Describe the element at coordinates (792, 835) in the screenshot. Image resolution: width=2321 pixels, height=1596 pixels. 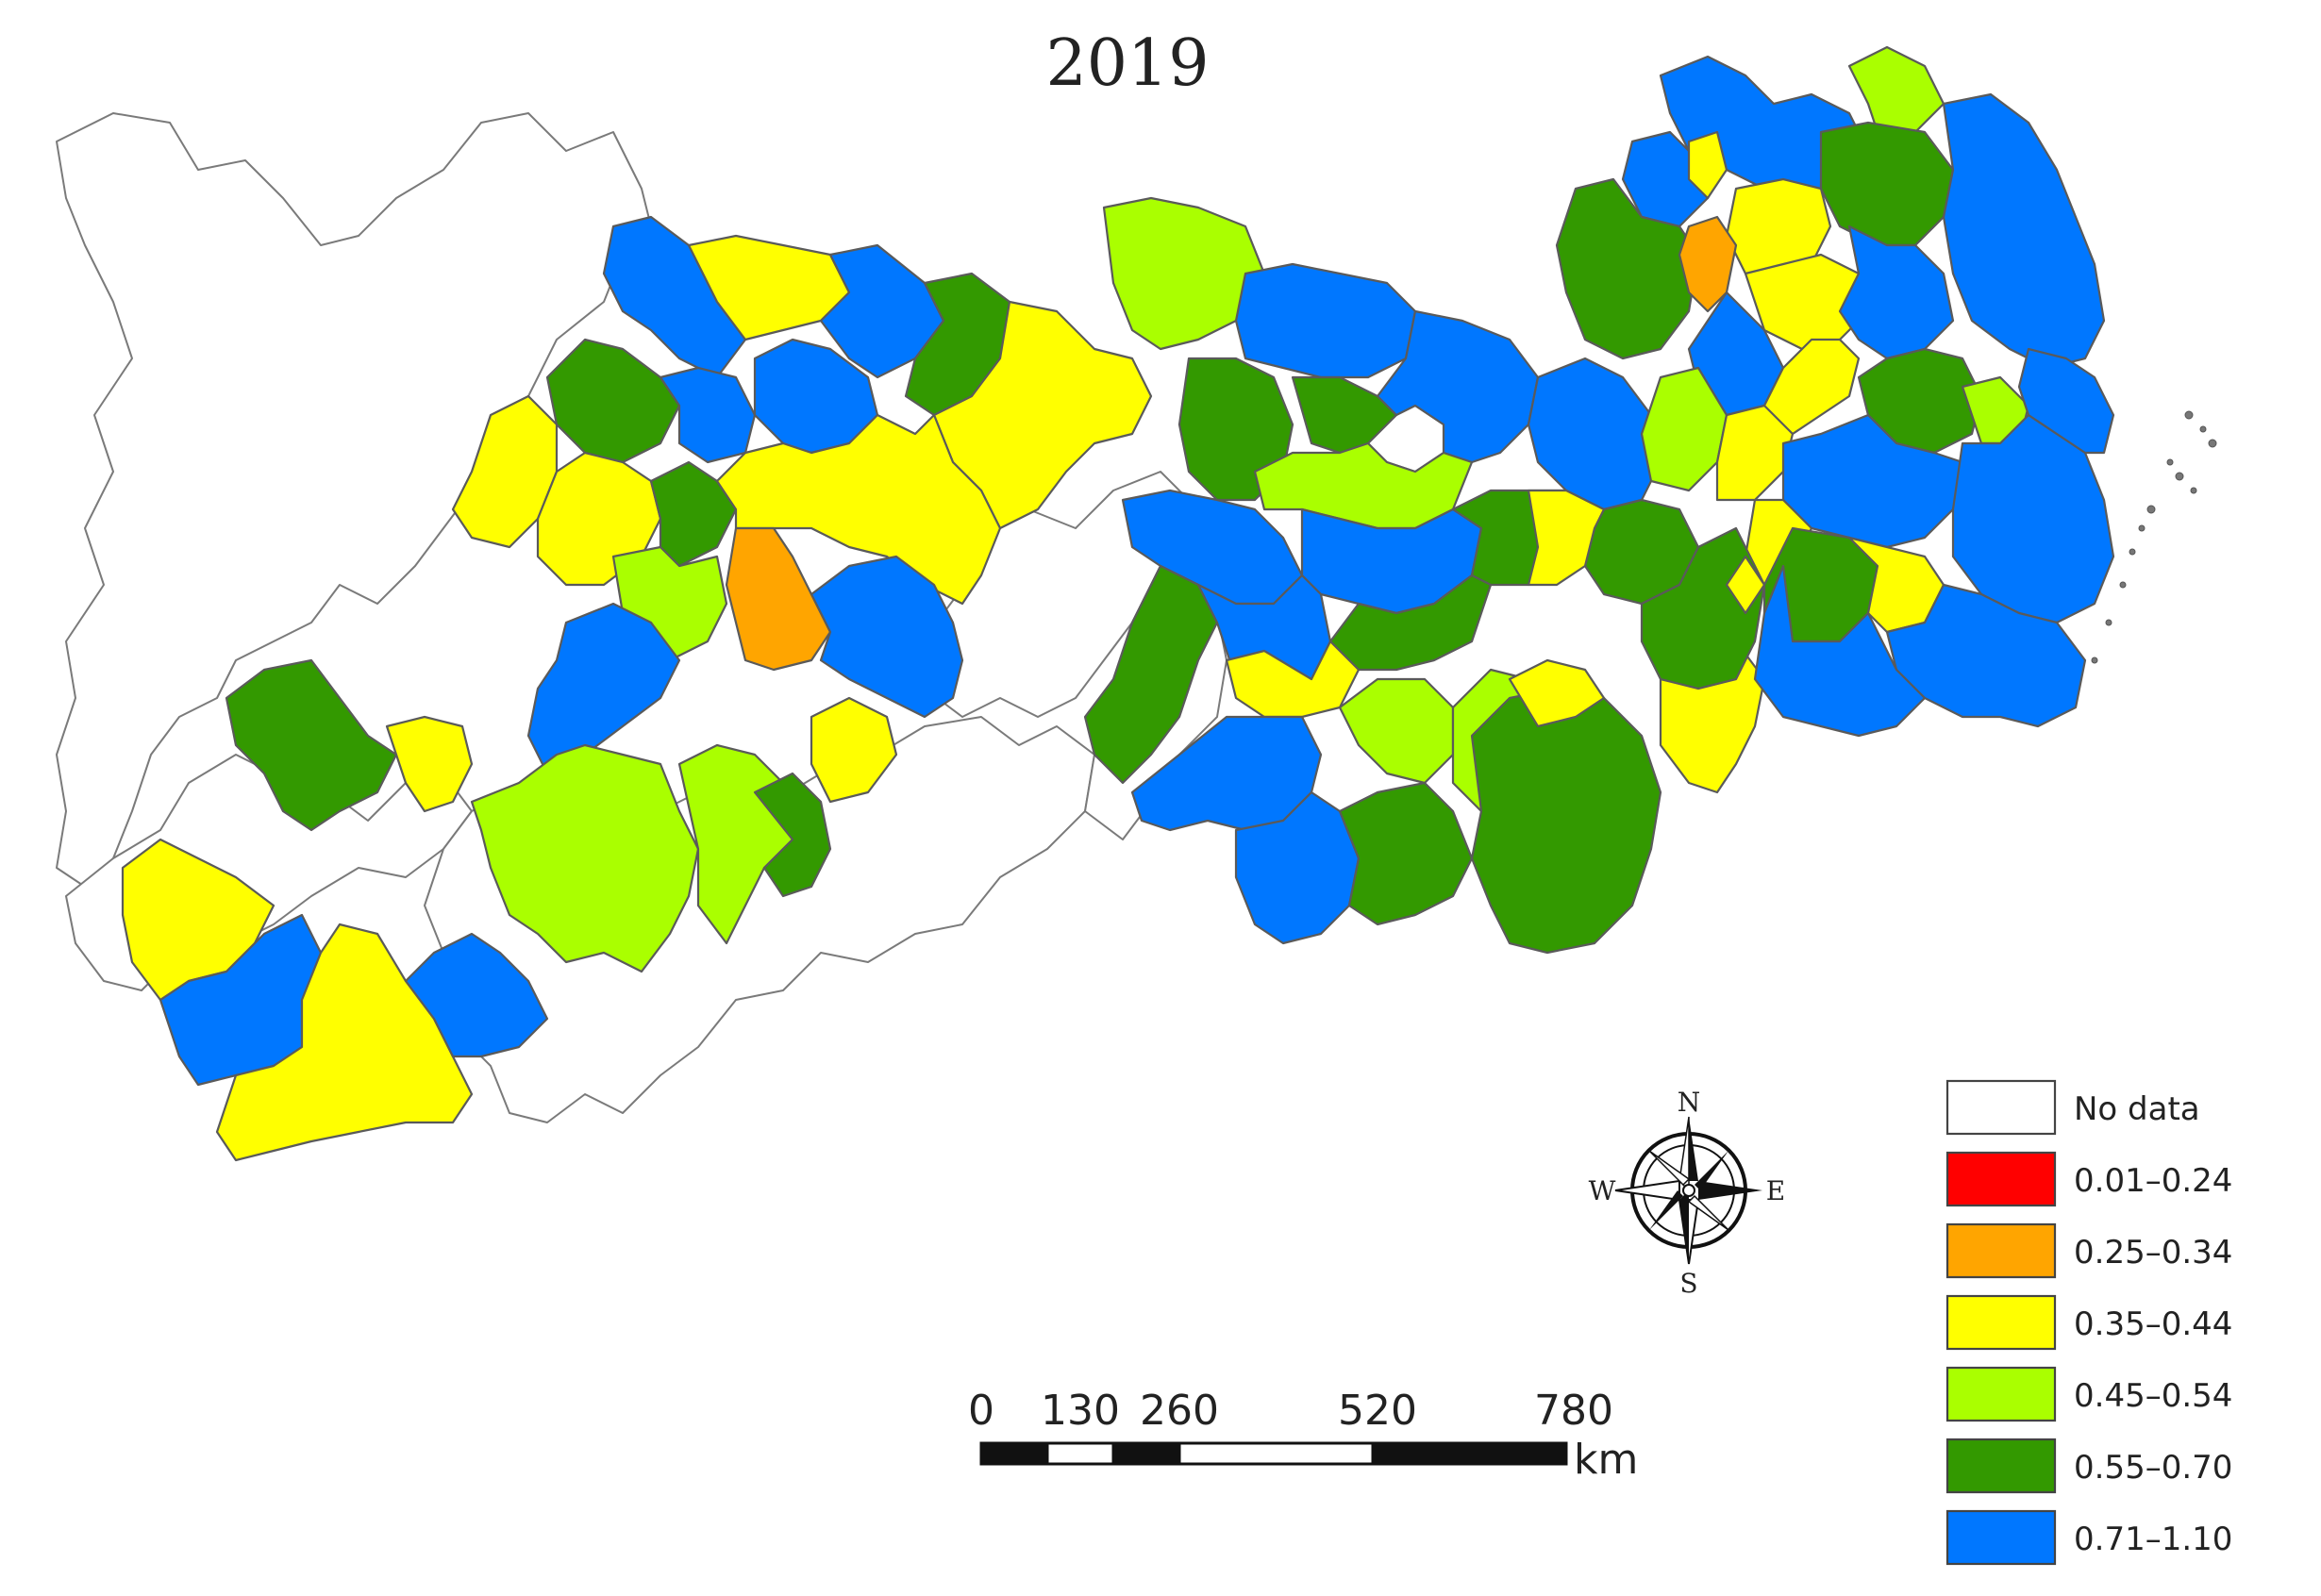
I see `region-green-w5` at that location.